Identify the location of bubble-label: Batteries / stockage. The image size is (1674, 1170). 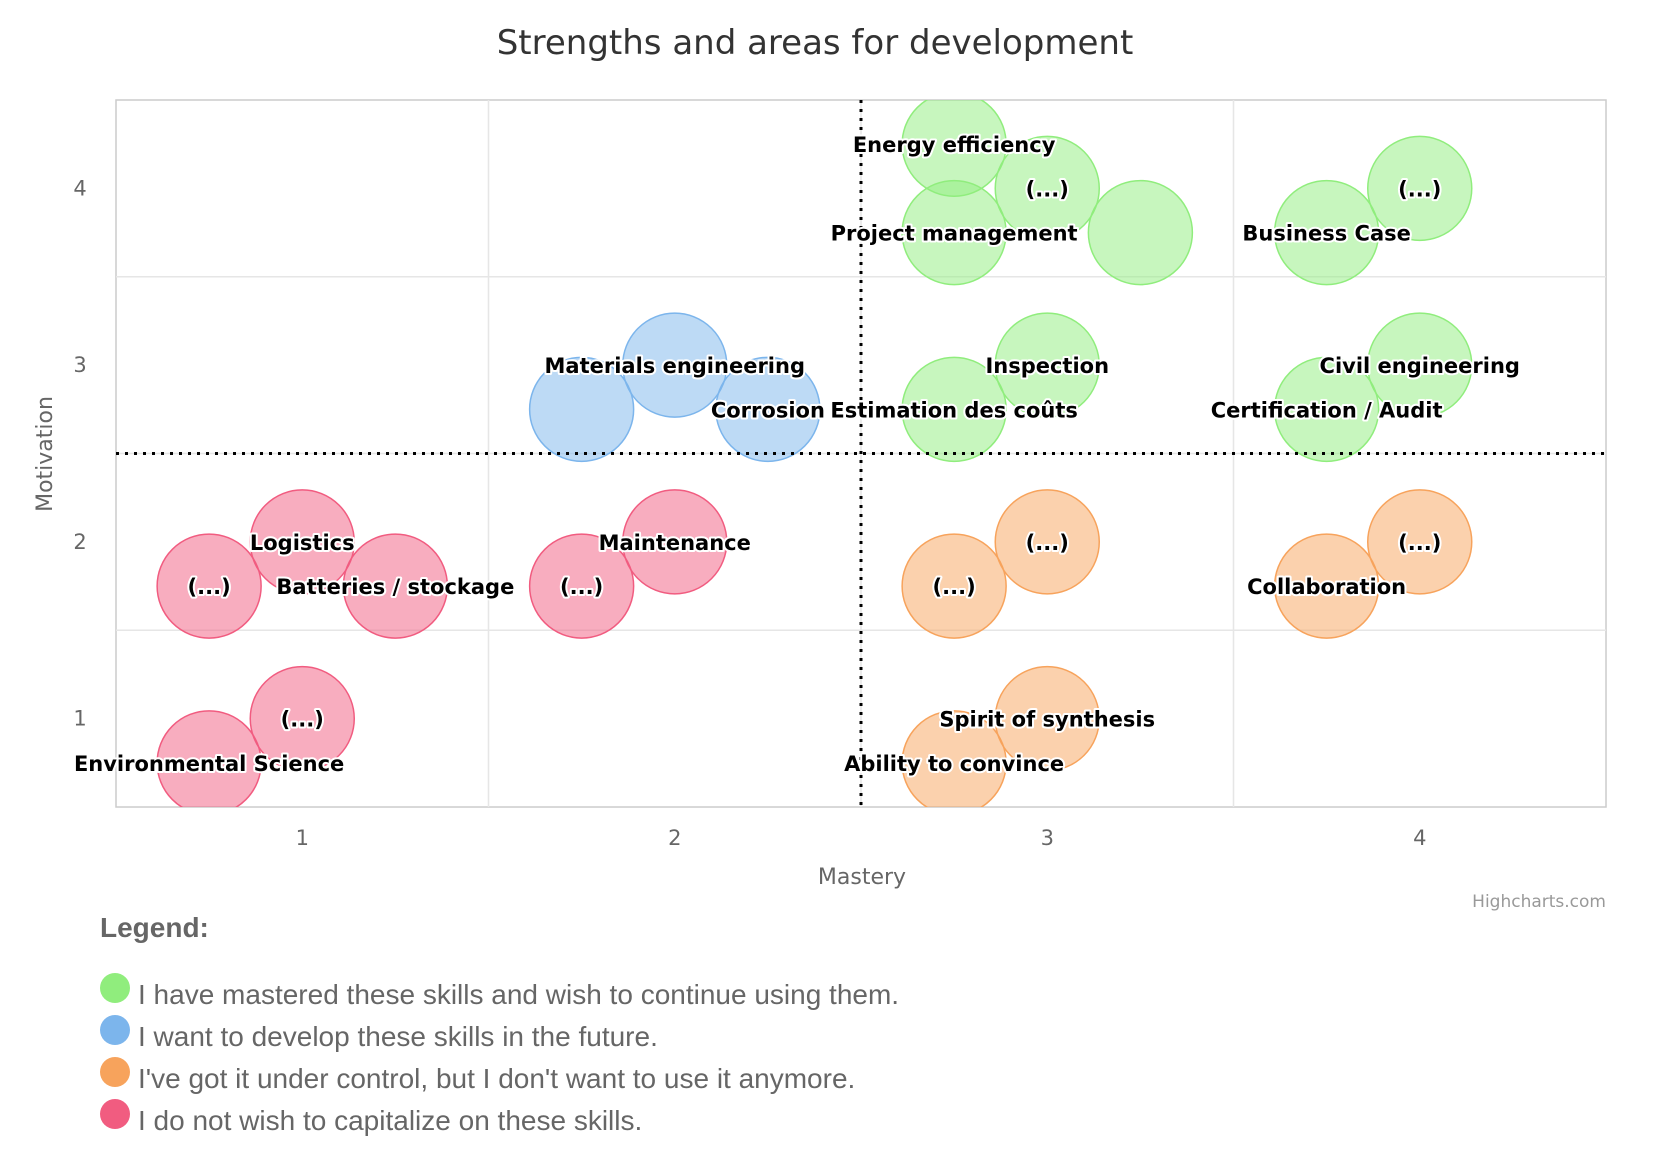
(395, 587).